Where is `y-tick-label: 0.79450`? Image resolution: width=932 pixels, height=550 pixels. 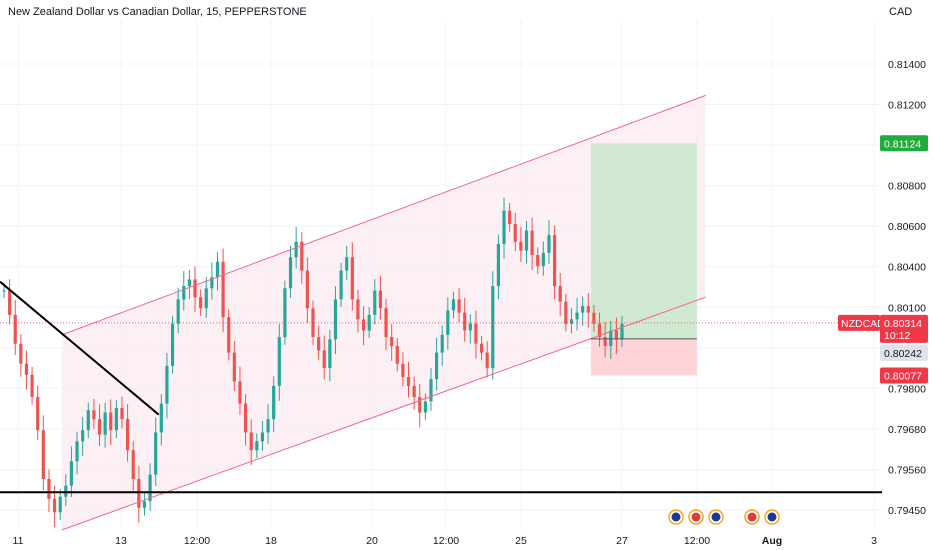
y-tick-label: 0.79450 is located at coordinates (907, 511).